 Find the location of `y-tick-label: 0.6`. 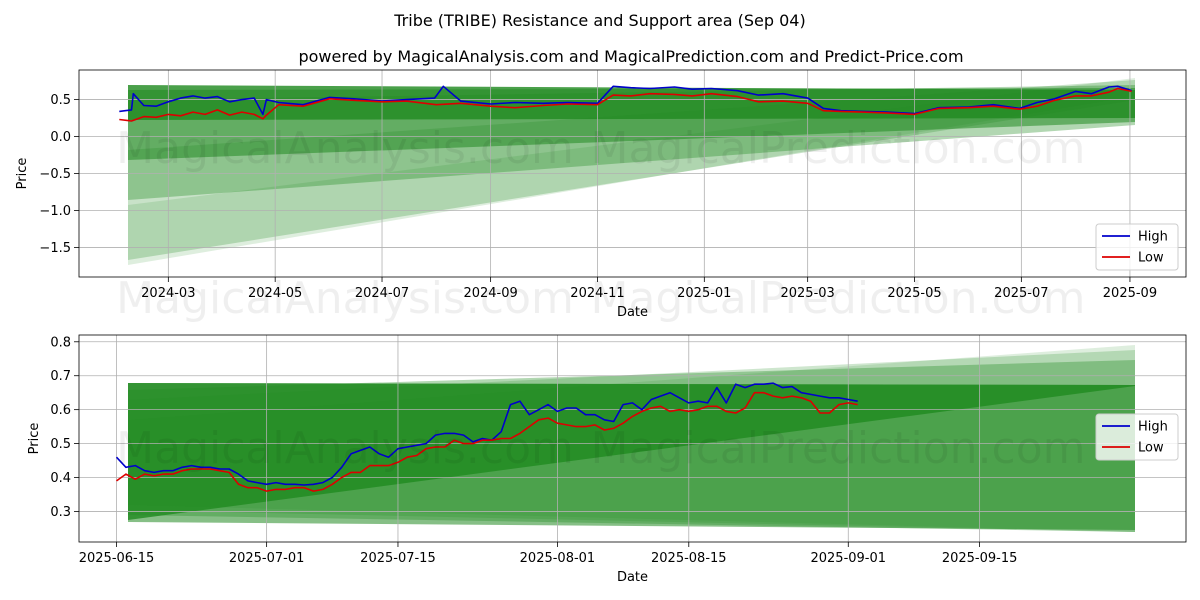

y-tick-label: 0.6 is located at coordinates (60, 410).